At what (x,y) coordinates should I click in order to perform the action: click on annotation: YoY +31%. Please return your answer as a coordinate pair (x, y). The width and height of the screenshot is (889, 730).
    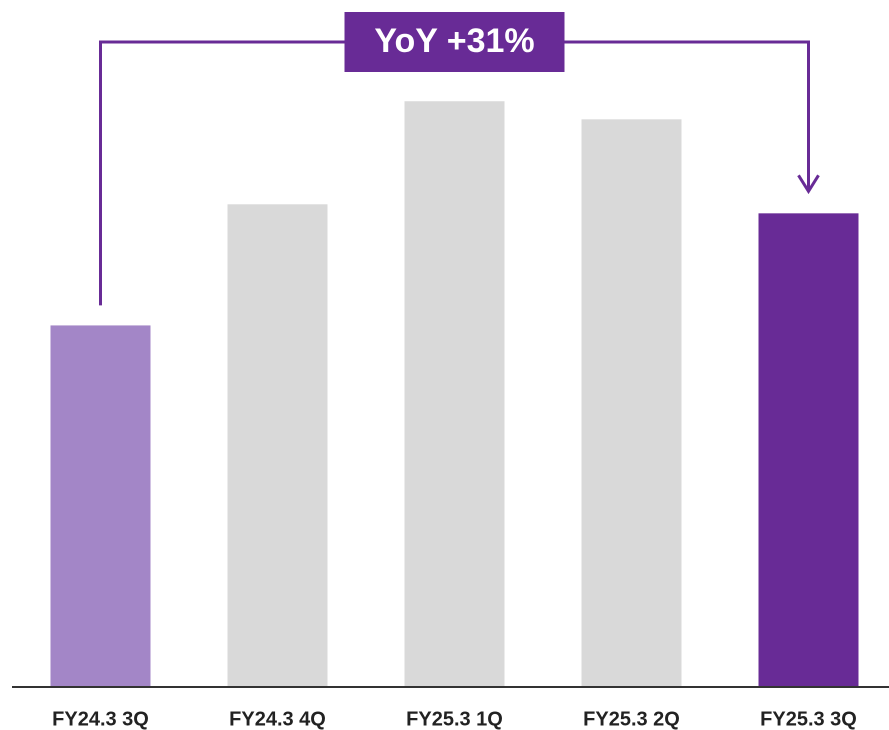
    Looking at the image, I should click on (454, 41).